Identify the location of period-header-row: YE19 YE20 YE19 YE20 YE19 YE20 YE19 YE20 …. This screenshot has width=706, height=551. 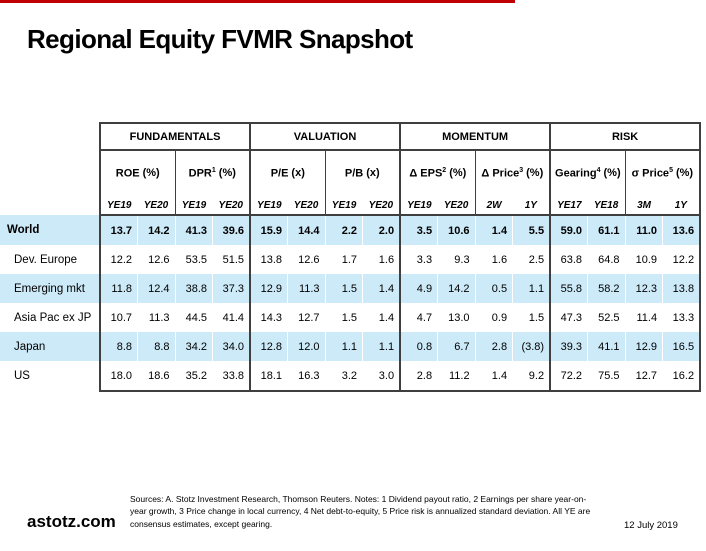
(351, 205).